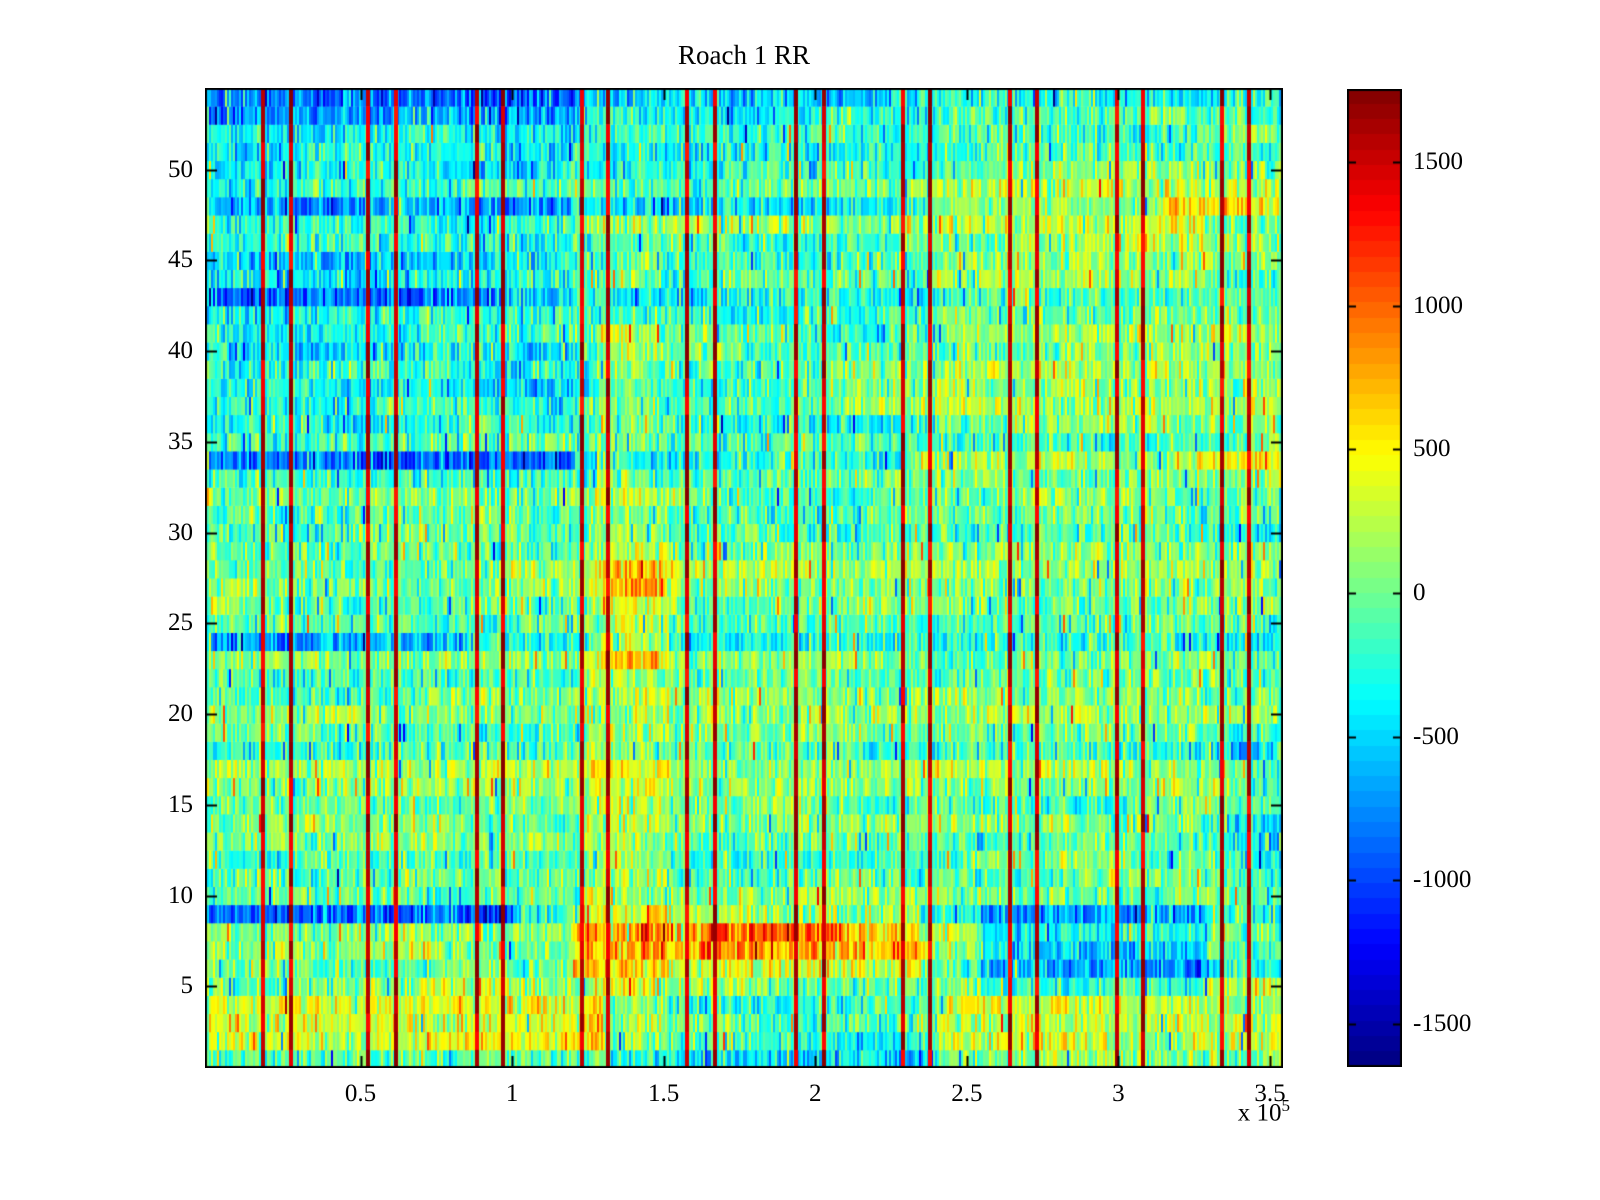  Describe the element at coordinates (1438, 162) in the screenshot. I see `colorbar-tick-label: 1500` at that location.